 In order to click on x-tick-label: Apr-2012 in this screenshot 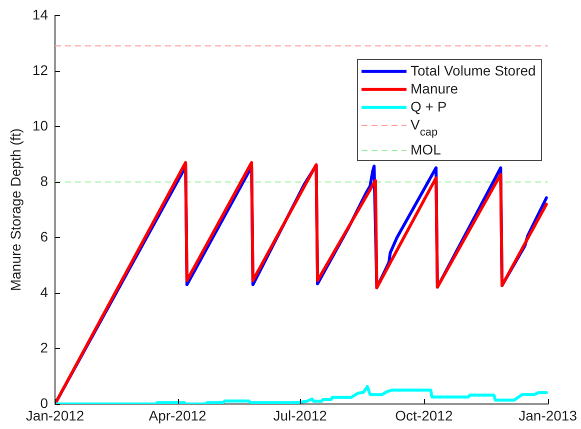, I will do `click(177, 415)`.